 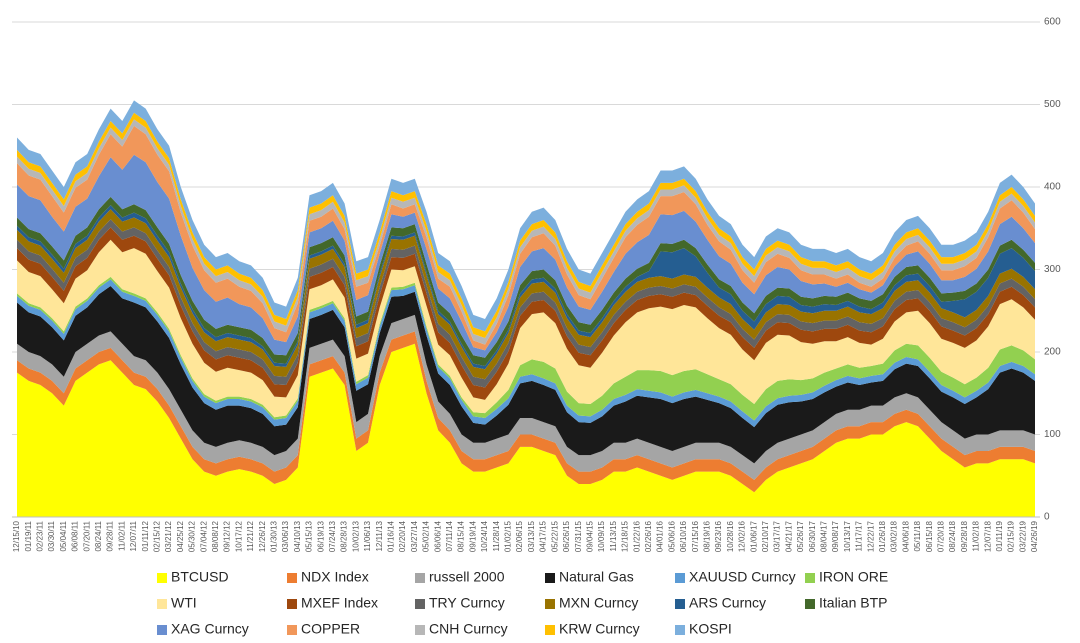 What do you see at coordinates (847, 536) in the screenshot?
I see `x-tick-label: 10/13/17` at bounding box center [847, 536].